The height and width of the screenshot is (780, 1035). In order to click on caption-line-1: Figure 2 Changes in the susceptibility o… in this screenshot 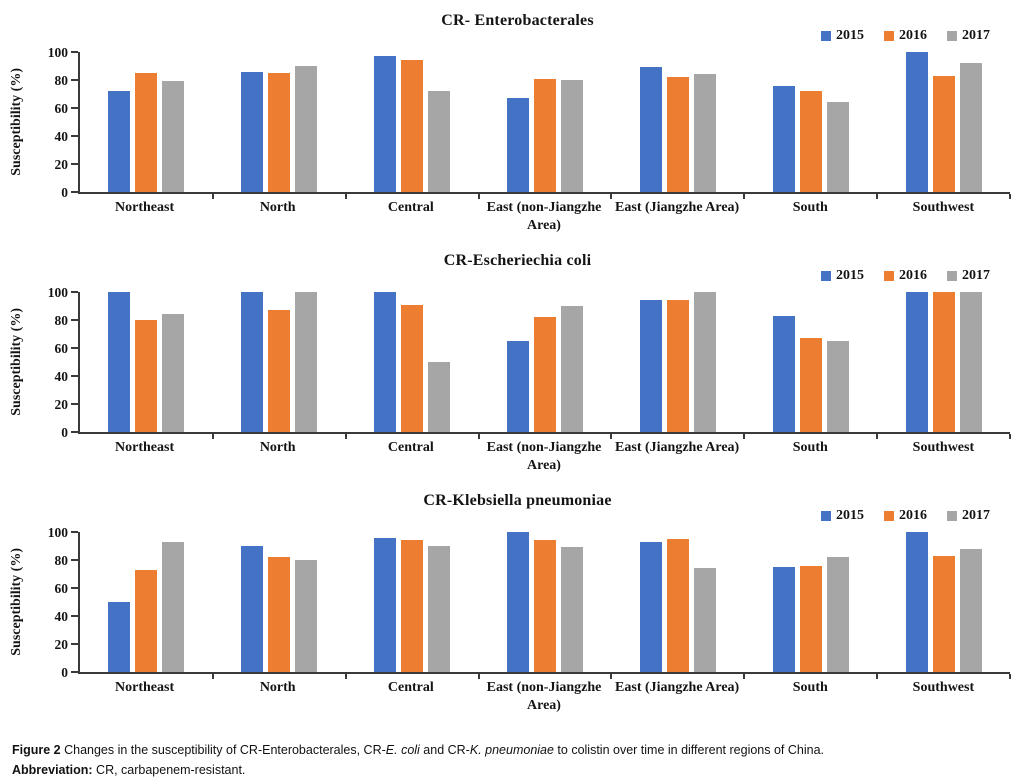, I will do `click(513, 750)`.